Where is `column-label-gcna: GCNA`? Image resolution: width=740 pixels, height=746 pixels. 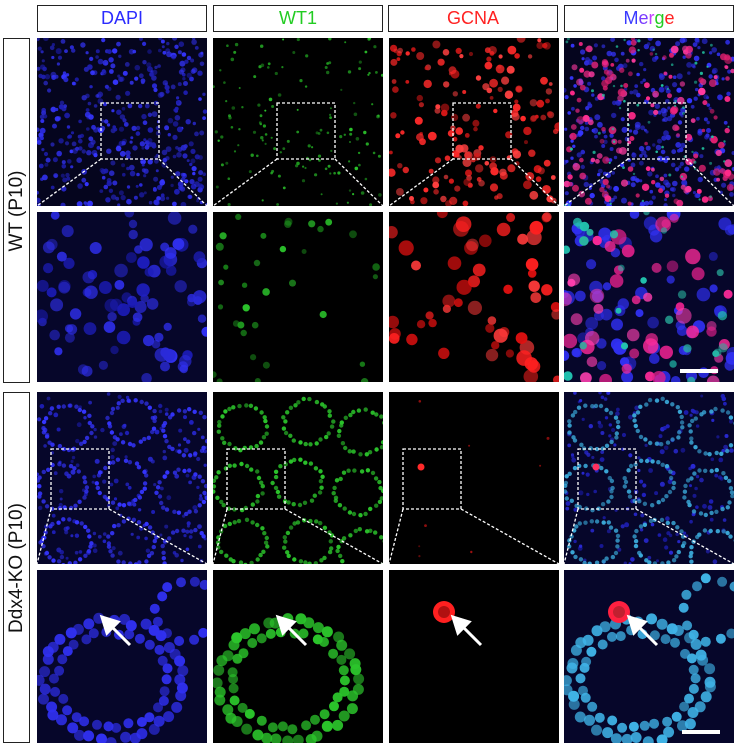
column-label-gcna: GCNA is located at coordinates (472, 18).